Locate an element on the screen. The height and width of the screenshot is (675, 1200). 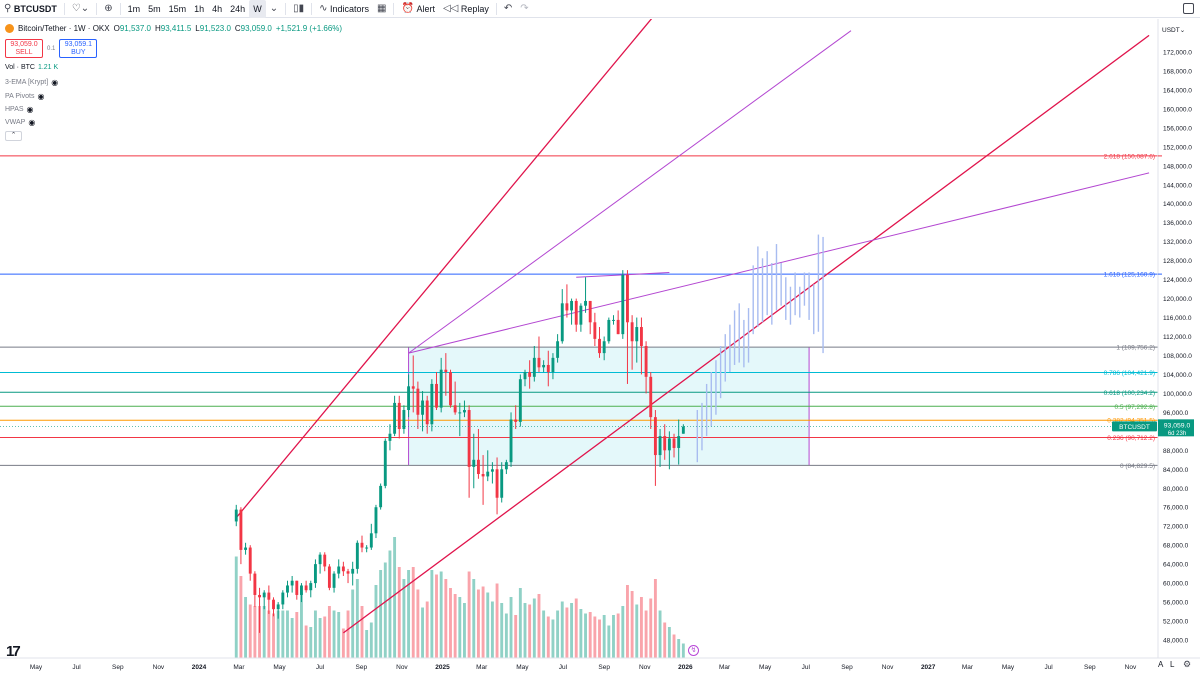
redo-icon: ↷ is located at coordinates (524, 8).